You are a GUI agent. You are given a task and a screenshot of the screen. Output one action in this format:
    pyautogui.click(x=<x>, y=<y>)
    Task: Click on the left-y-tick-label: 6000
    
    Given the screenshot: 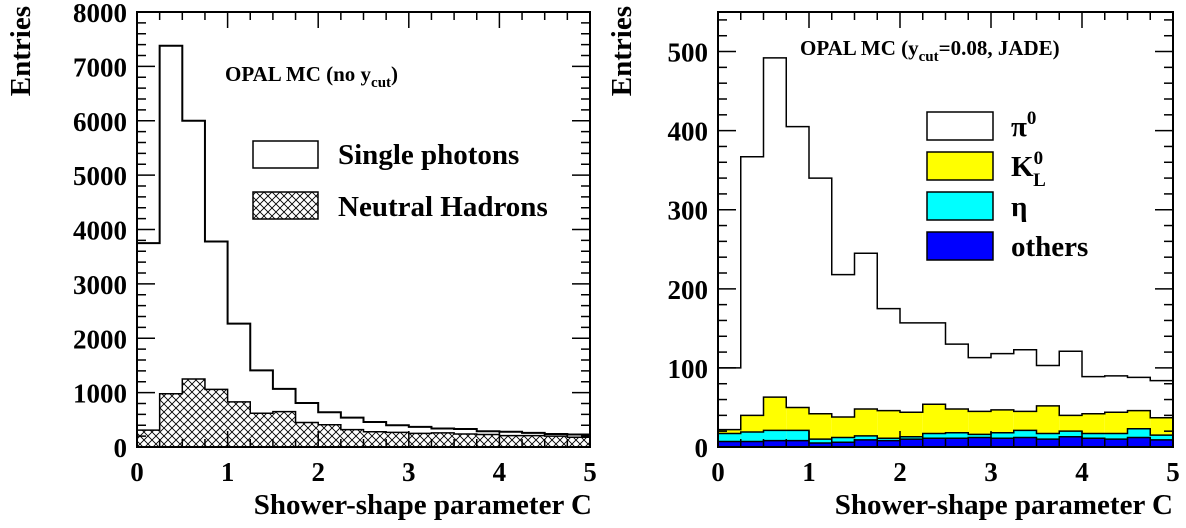 What is the action you would take?
    pyautogui.click(x=100, y=122)
    